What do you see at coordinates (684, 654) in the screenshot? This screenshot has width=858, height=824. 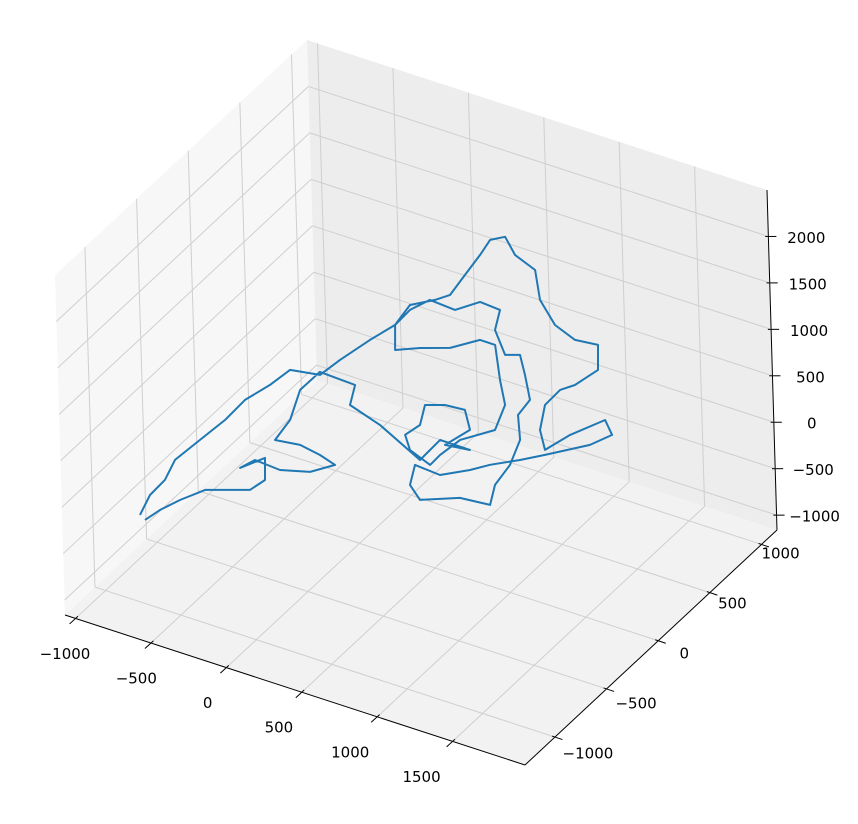 I see `y-tick-label: 0` at bounding box center [684, 654].